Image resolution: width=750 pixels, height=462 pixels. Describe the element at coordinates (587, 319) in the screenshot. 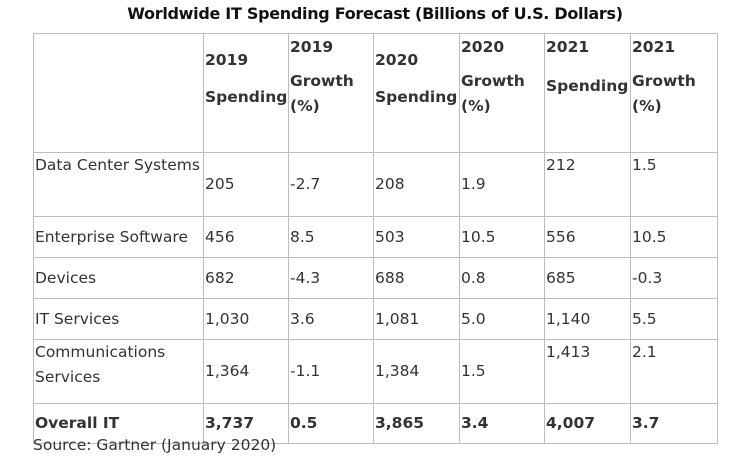

I see `spending-2021-cell: 1,140` at that location.